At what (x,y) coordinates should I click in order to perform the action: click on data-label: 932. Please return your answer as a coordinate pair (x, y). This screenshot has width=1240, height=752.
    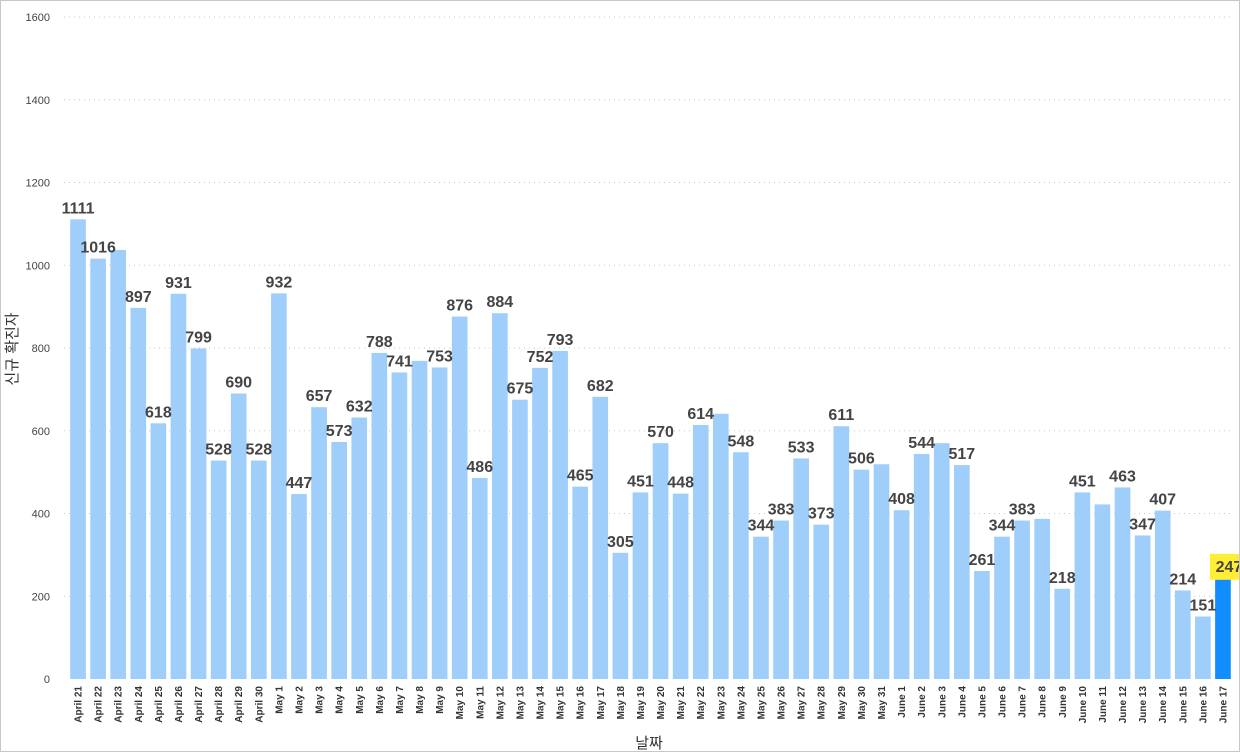
    Looking at the image, I should click on (279, 282).